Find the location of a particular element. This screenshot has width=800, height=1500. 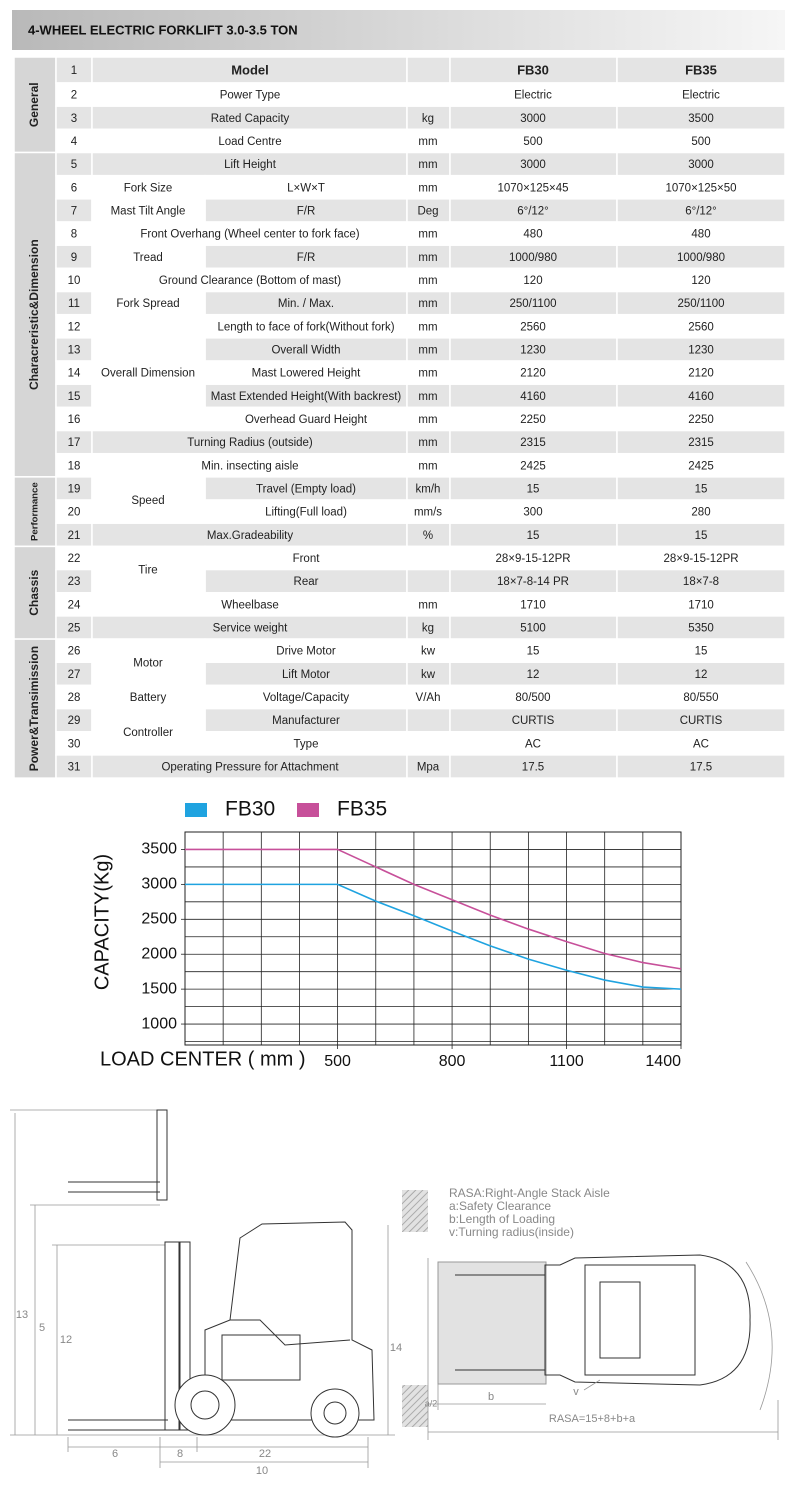

series-line is located at coordinates (433, 936).